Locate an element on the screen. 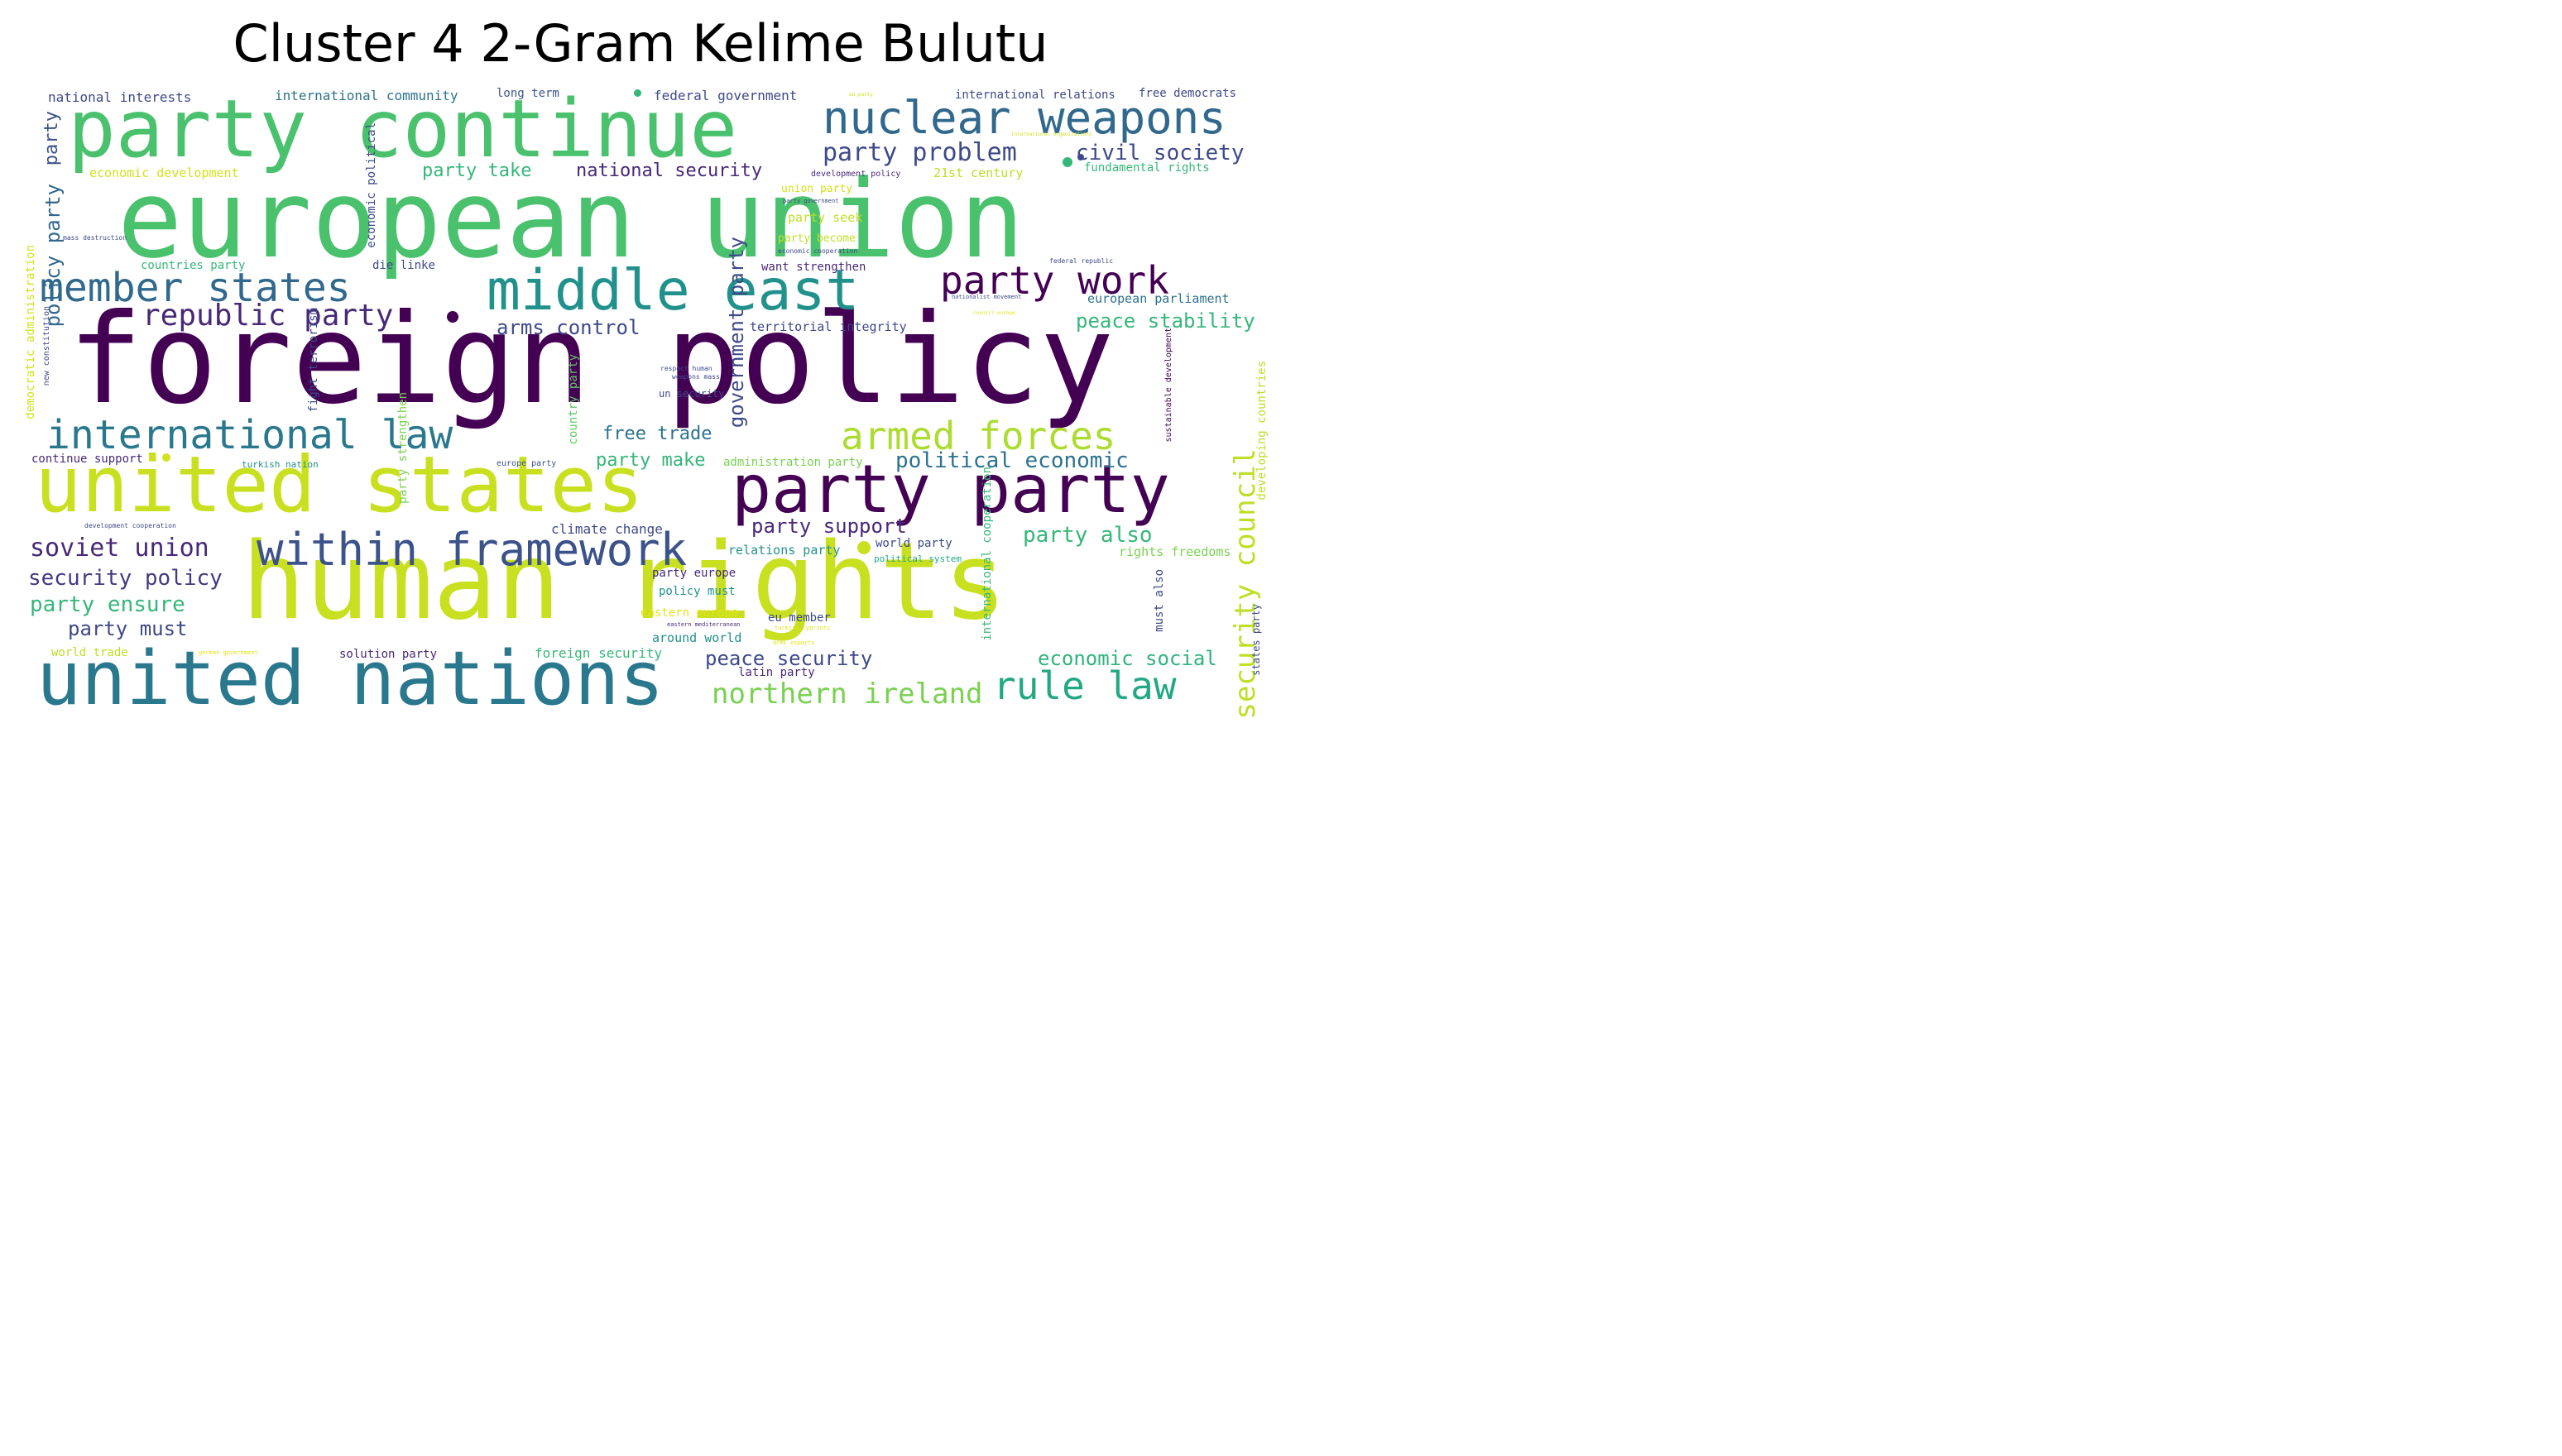 The height and width of the screenshot is (1456, 2562). word-latin-party: latin party is located at coordinates (776, 672).